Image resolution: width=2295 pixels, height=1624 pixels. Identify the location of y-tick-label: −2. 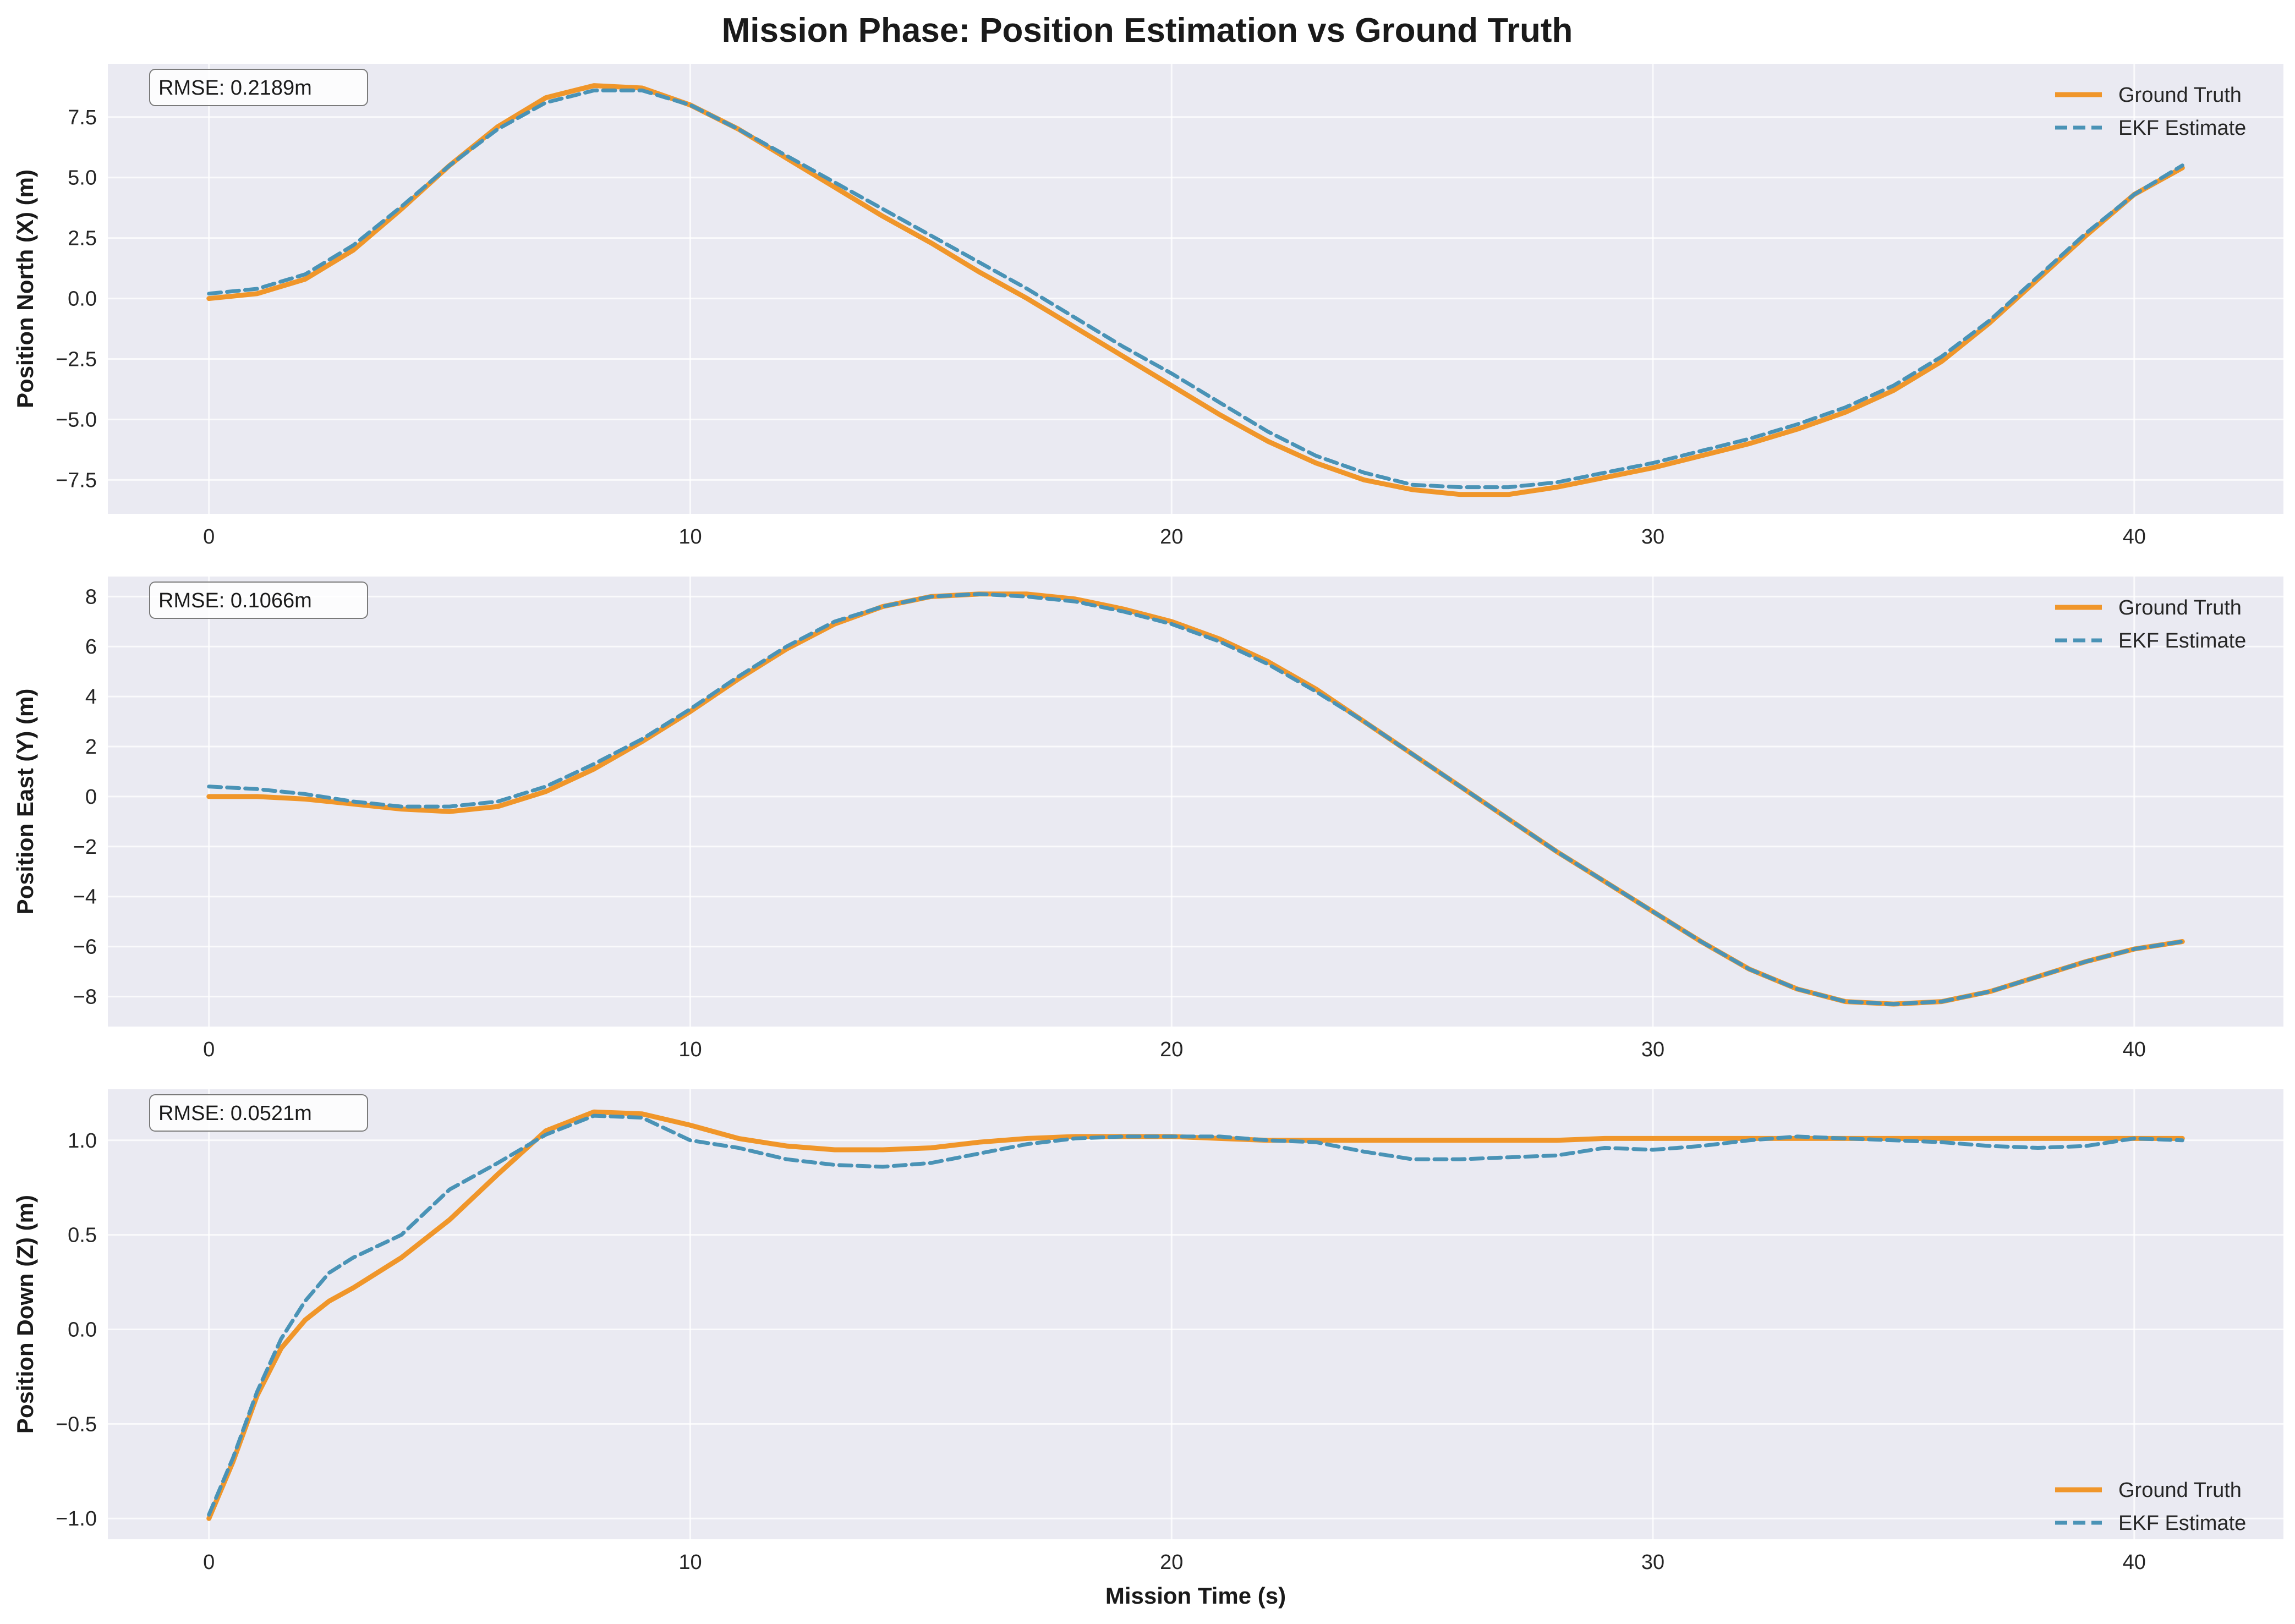
(85, 847).